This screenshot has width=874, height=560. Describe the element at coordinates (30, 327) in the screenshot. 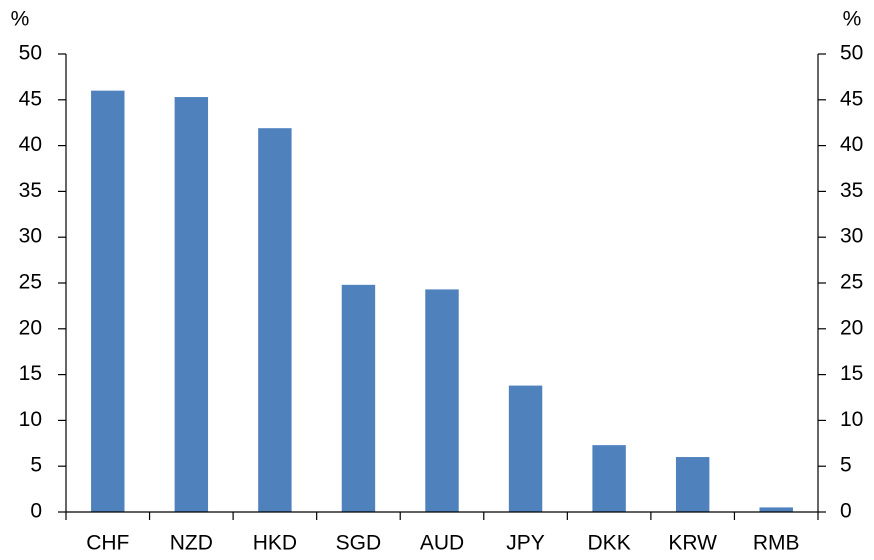

I see `y-tick-label: 20` at that location.